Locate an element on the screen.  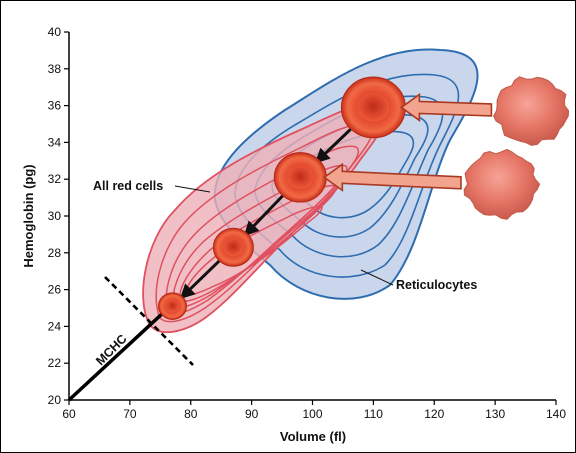
y-tick-label: 24 is located at coordinates (55, 326).